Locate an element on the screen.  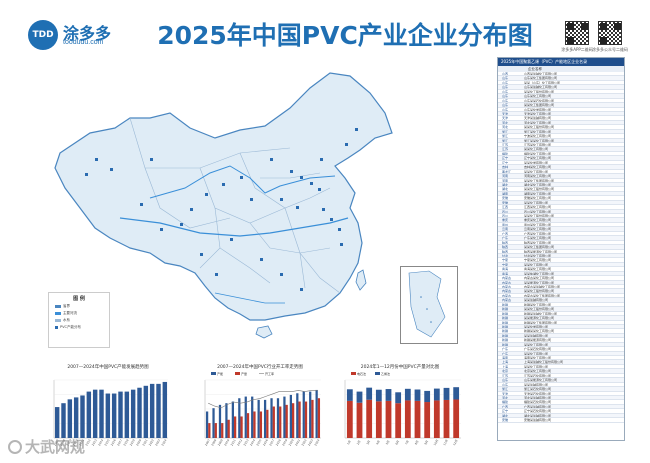
row-province: 广东 is located at coordinates (505, 353).